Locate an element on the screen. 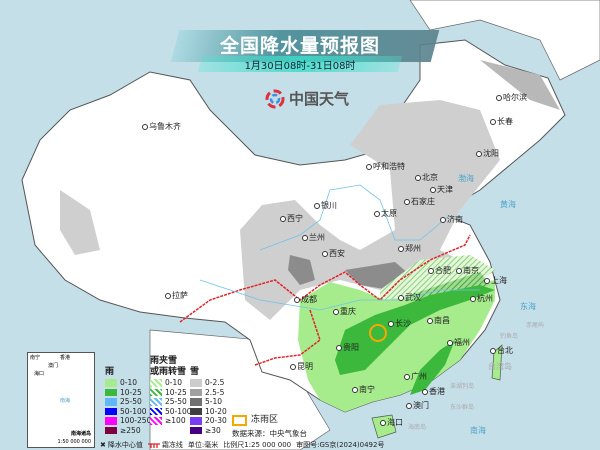 The image size is (600, 450). legend-freezing-rain: 冻雨区 is located at coordinates (255, 420).